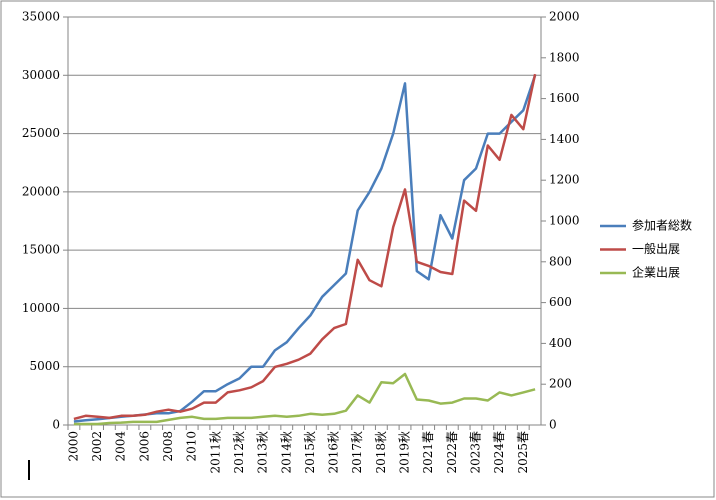  Describe the element at coordinates (357, 452) in the screenshot. I see `x-tick-label: 2017秋` at that location.